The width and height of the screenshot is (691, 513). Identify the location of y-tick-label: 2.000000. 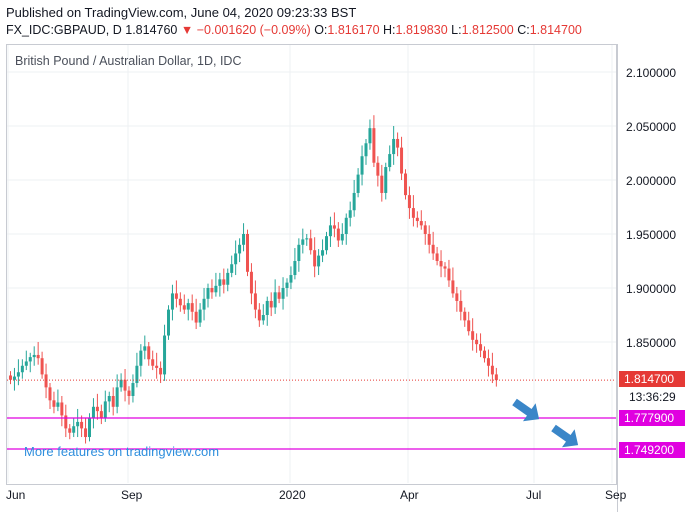
(651, 181).